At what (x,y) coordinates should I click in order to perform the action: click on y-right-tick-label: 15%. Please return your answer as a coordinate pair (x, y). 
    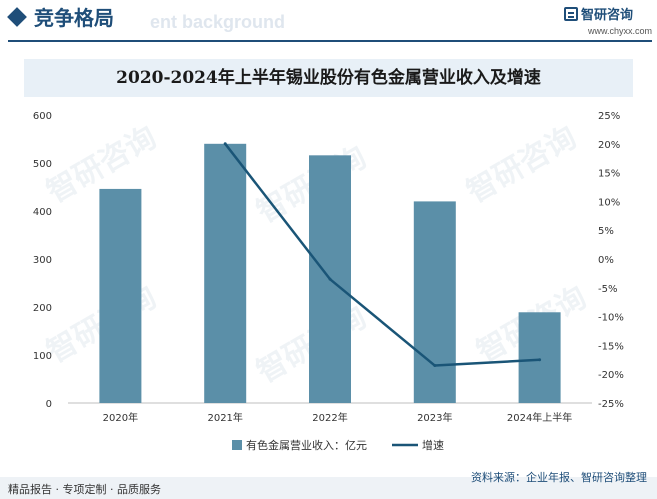
    Looking at the image, I should click on (609, 174).